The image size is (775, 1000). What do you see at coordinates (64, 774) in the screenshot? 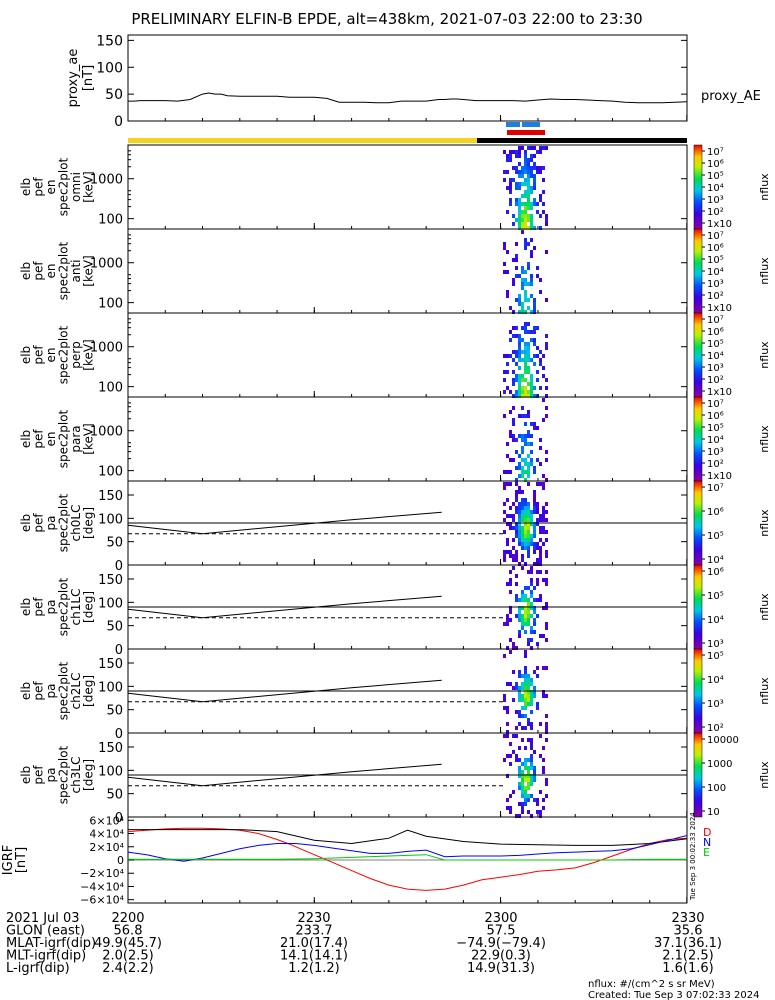
I see `ch3lc-ylabel-3: spec2plot` at bounding box center [64, 774].